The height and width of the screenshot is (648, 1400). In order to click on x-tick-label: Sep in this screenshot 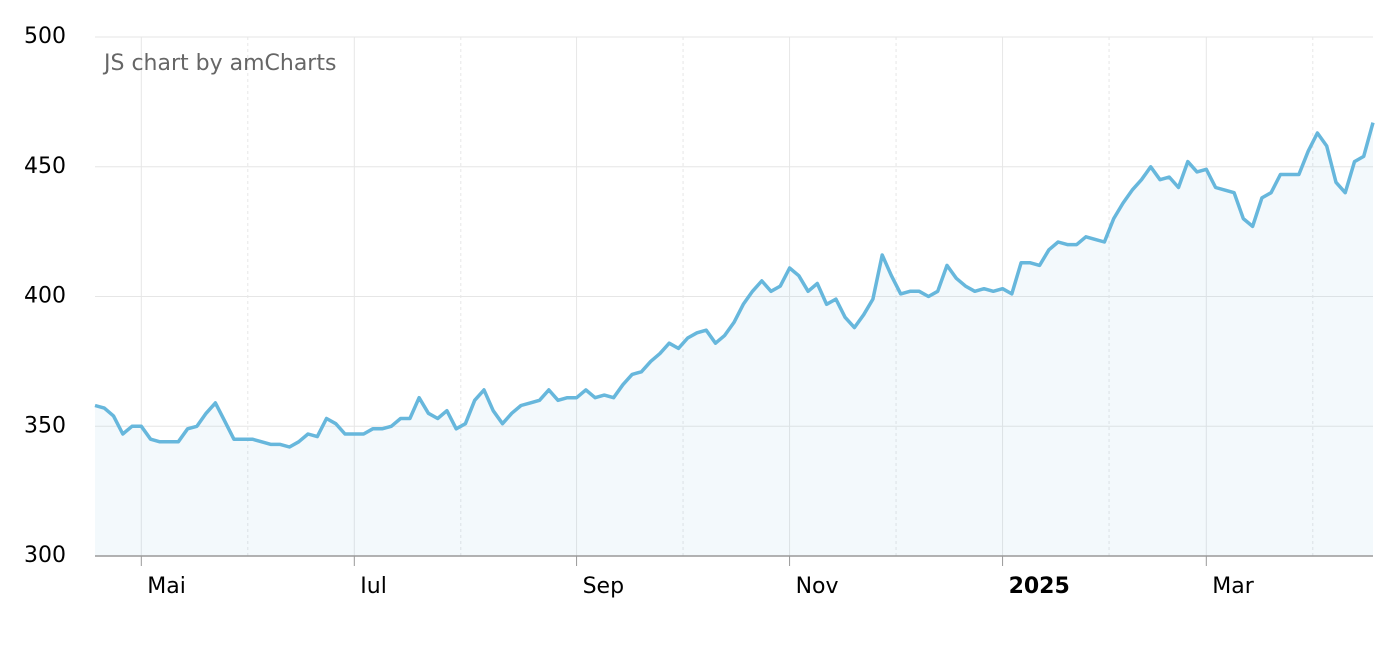, I will do `click(603, 586)`.